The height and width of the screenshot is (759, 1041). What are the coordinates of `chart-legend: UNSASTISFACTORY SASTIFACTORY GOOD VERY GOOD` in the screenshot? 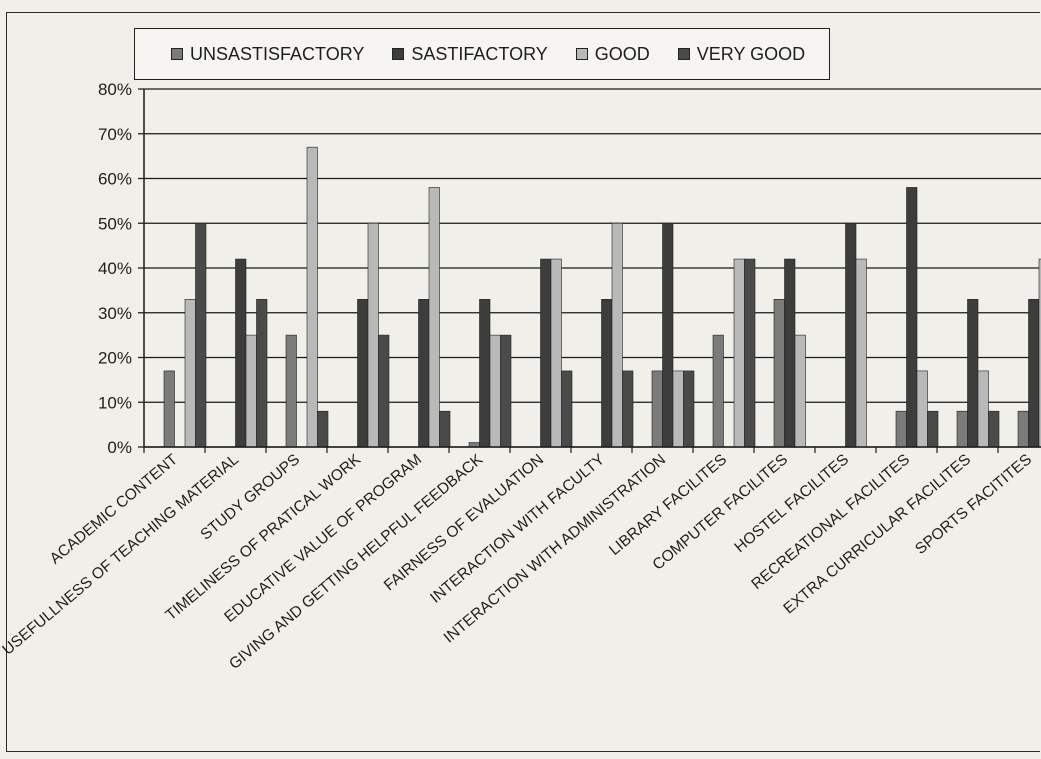 It's located at (482, 54).